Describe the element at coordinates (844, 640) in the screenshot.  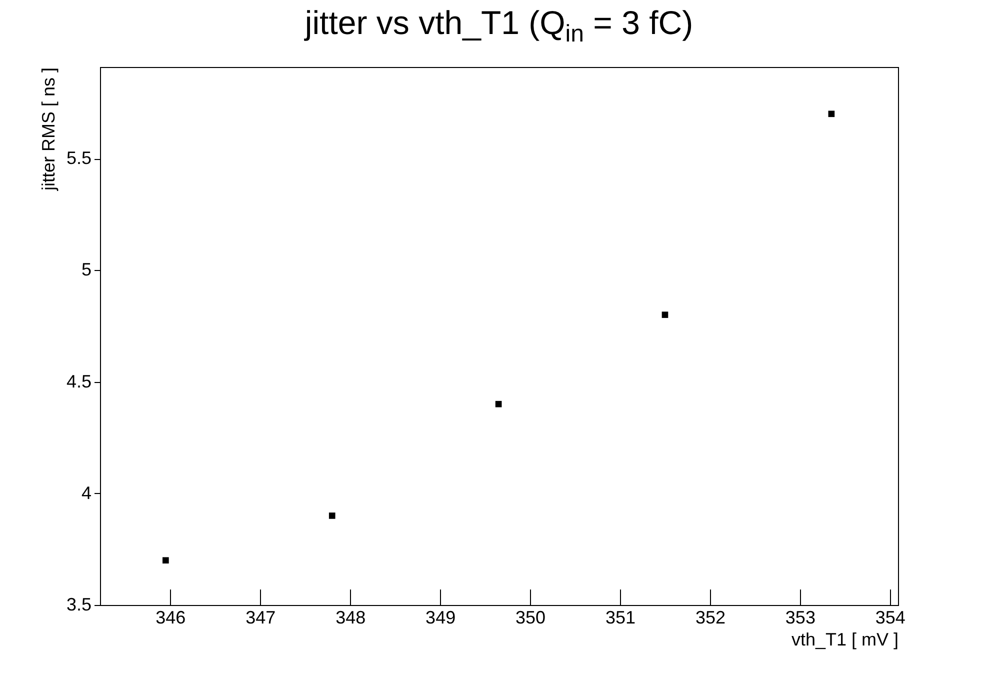
I see `x-axis-title: vth_T1 [ mV ]` at that location.